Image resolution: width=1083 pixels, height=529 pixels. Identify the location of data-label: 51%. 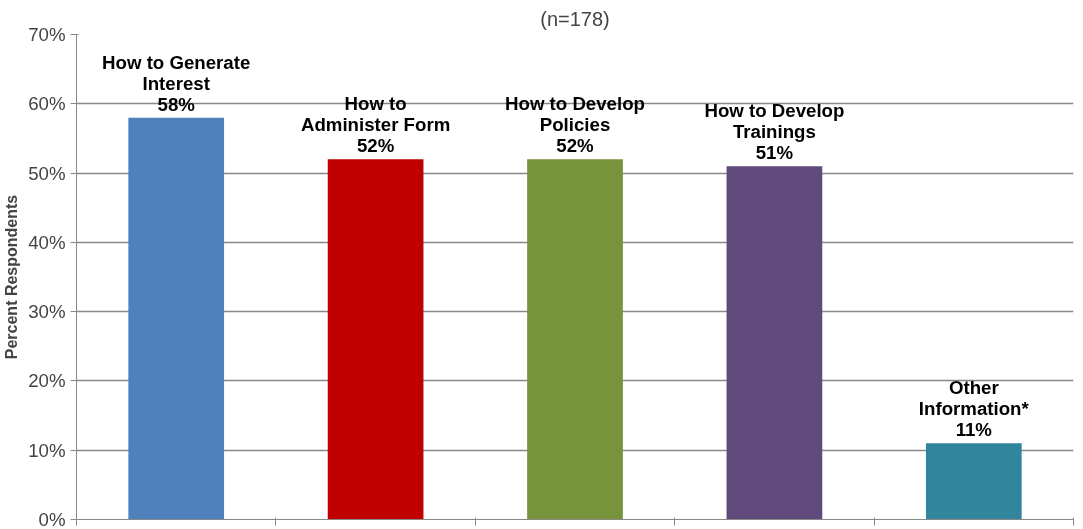
(774, 153).